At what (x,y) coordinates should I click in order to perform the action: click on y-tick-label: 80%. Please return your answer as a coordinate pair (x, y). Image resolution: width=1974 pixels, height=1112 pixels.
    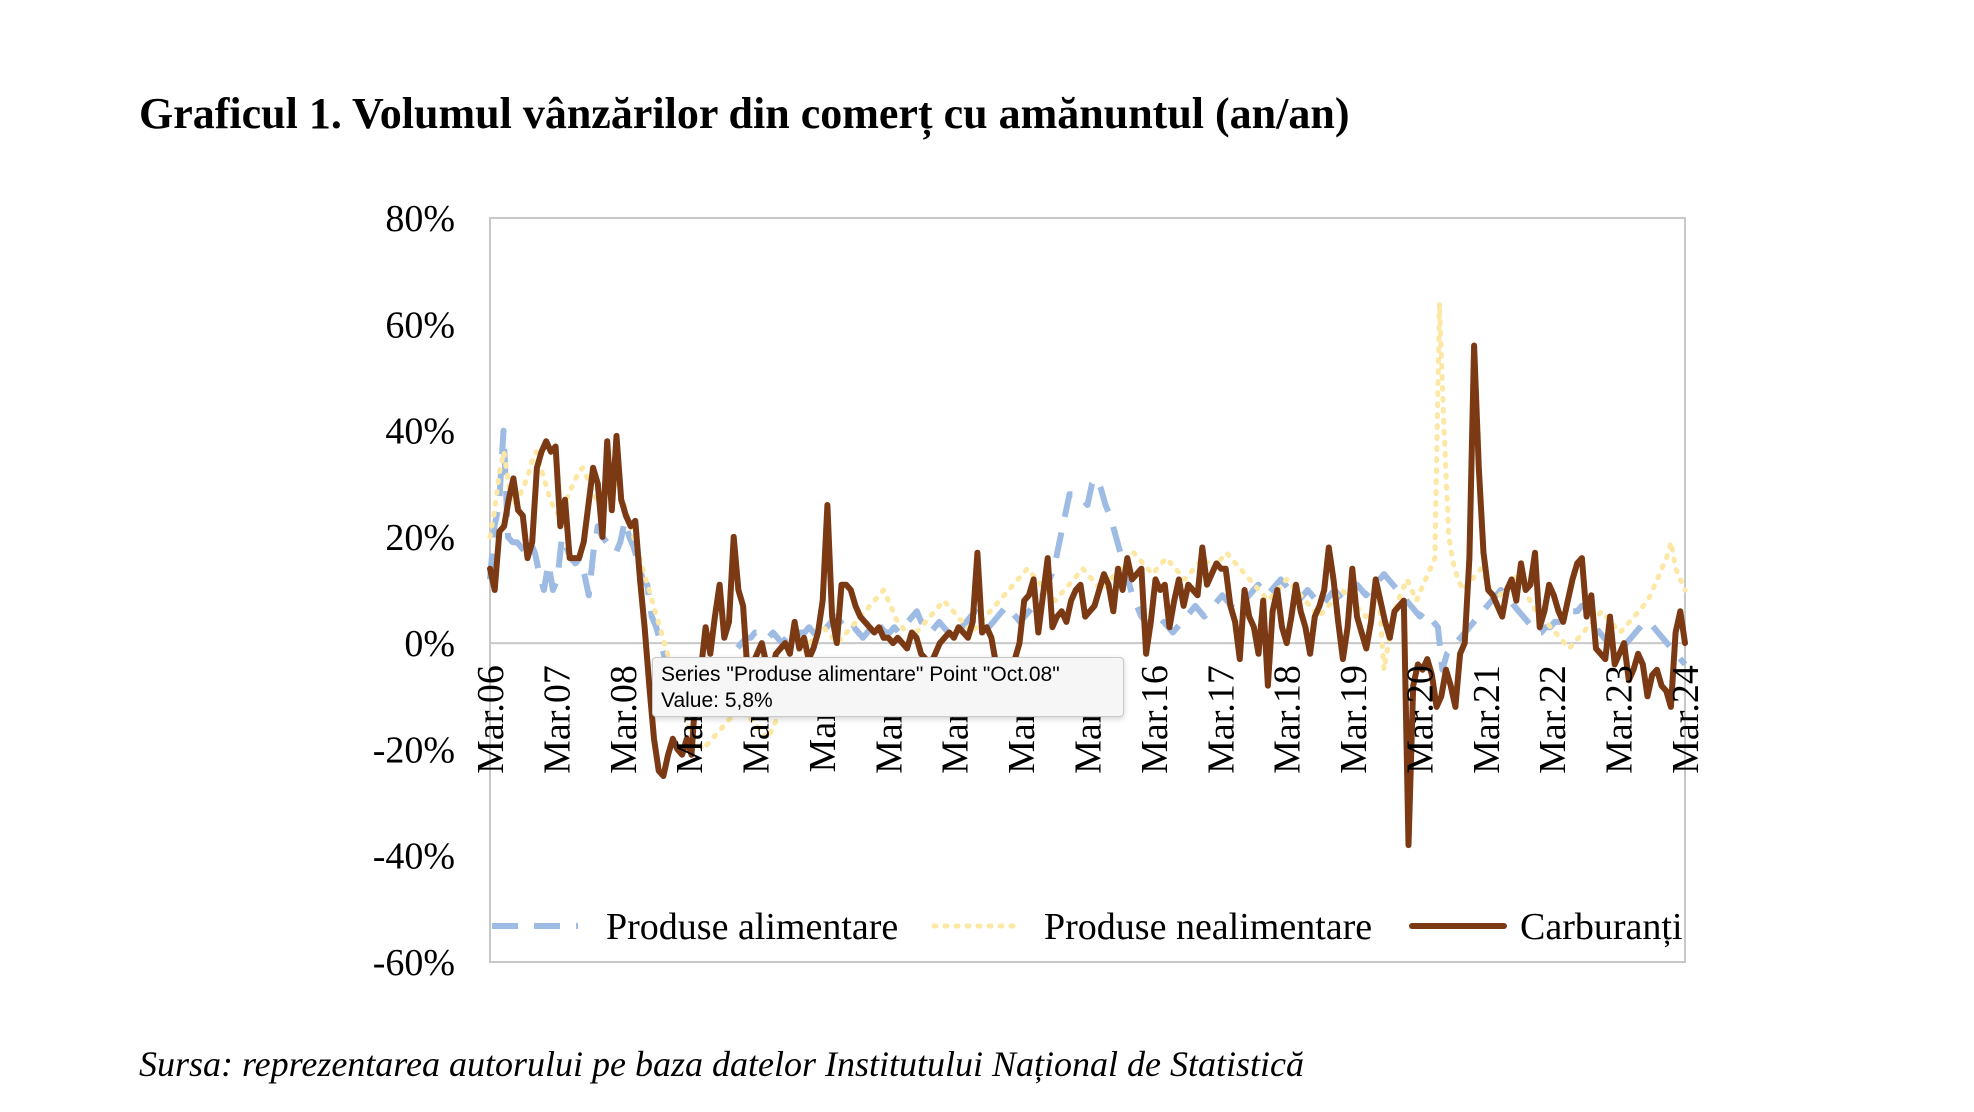
    Looking at the image, I should click on (420, 219).